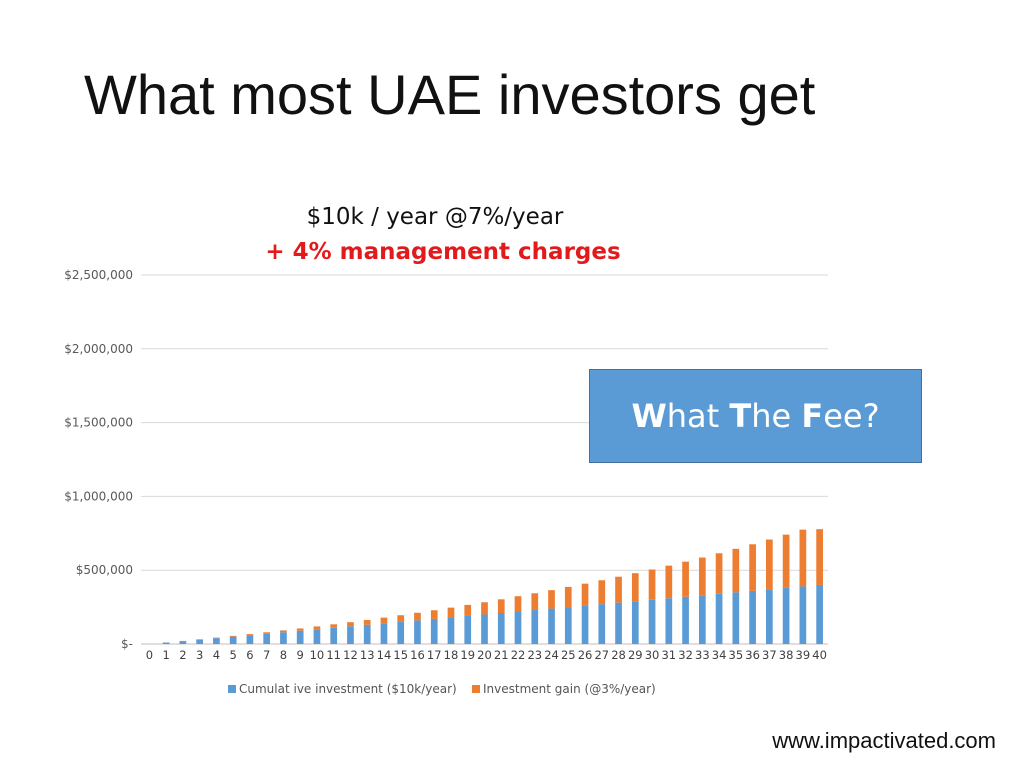 The width and height of the screenshot is (1024, 768). I want to click on x-tick-label: 13, so click(367, 655).